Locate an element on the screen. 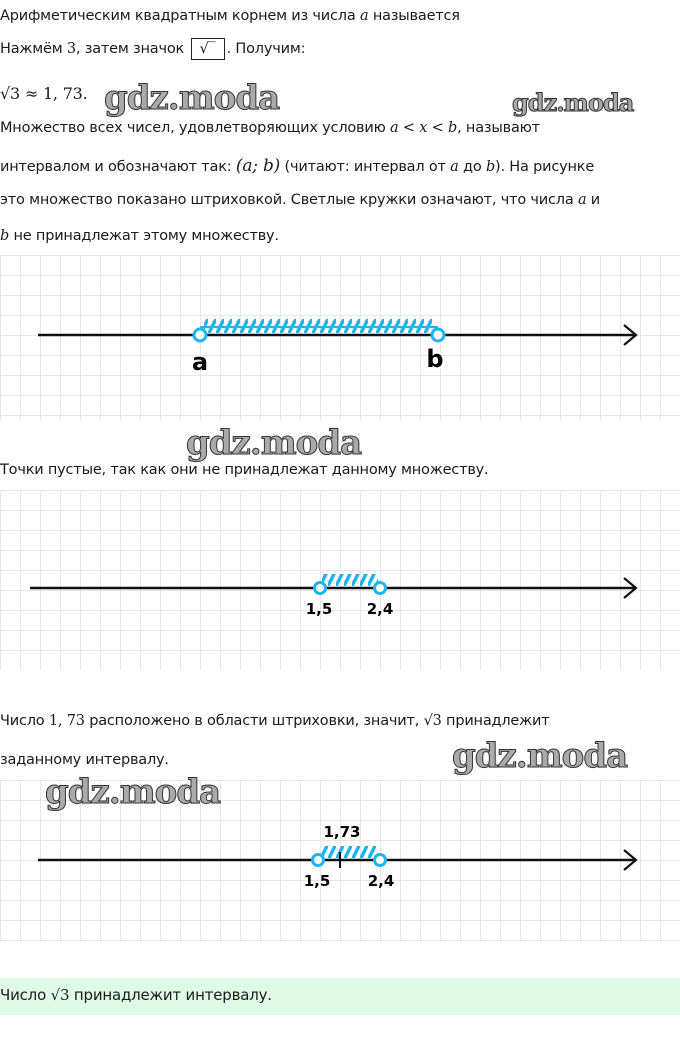 The height and width of the screenshot is (1050, 680). answer-text: Число √3 принадлежит интервалу. is located at coordinates (136, 995).